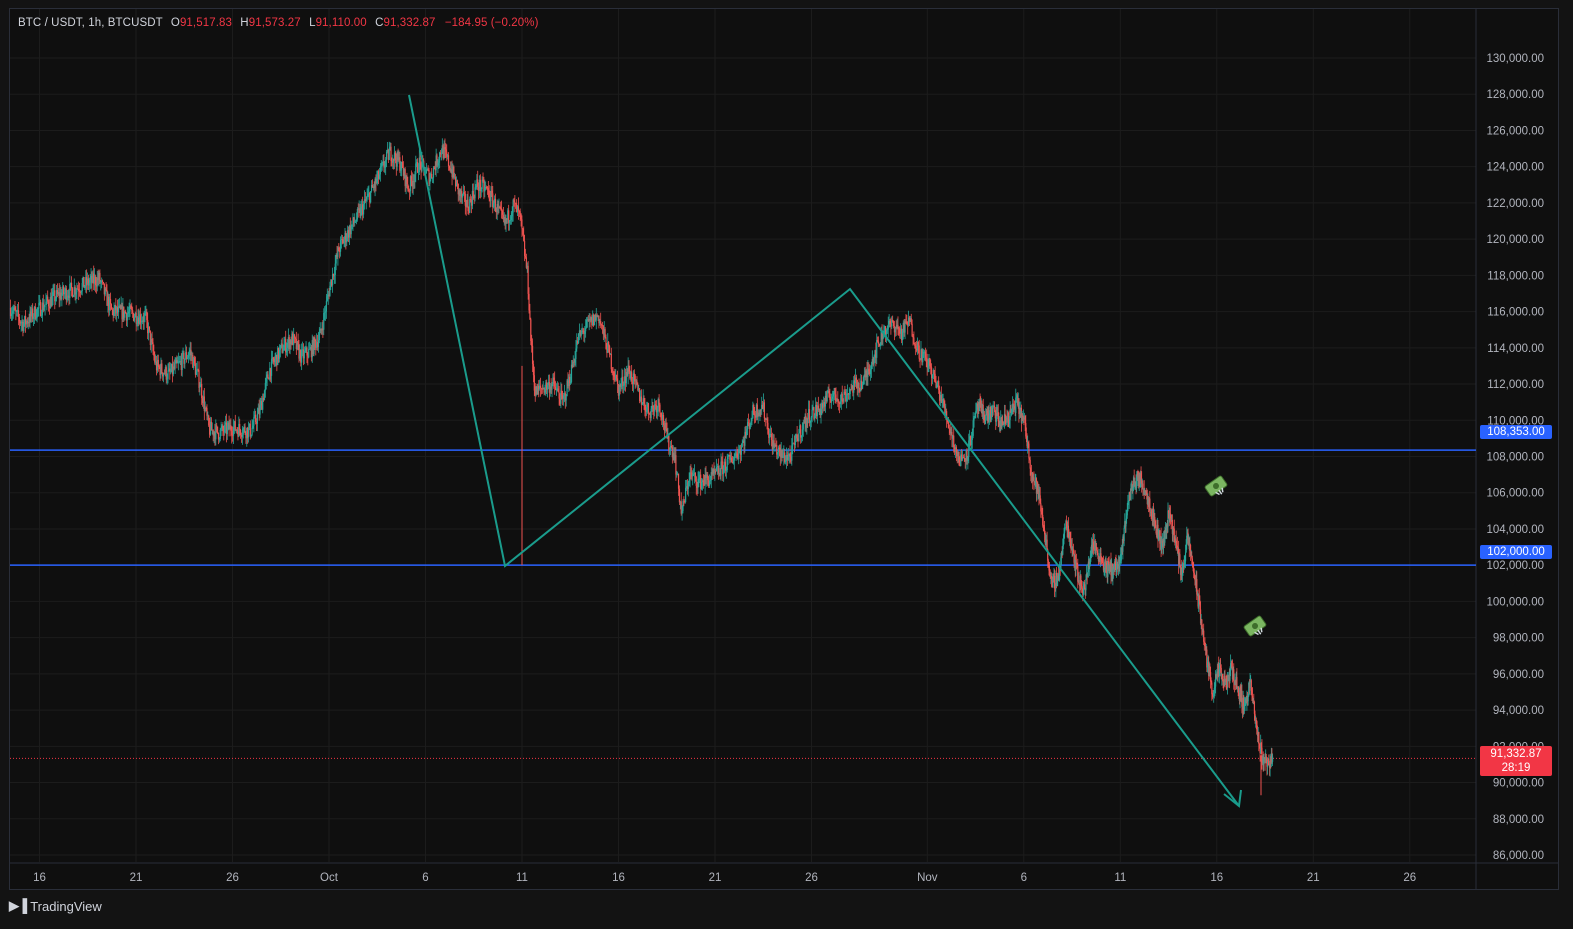  Describe the element at coordinates (329, 878) in the screenshot. I see `x-tick-label: Oct` at that location.